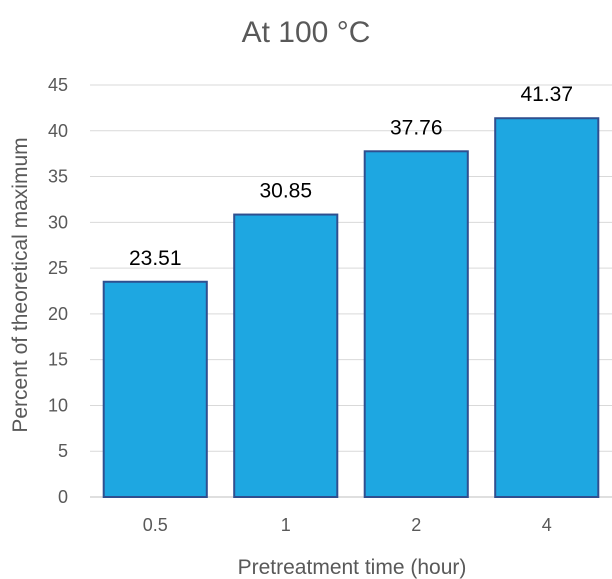 This screenshot has width=612, height=579. I want to click on y-tick-label: 0, so click(63, 497).